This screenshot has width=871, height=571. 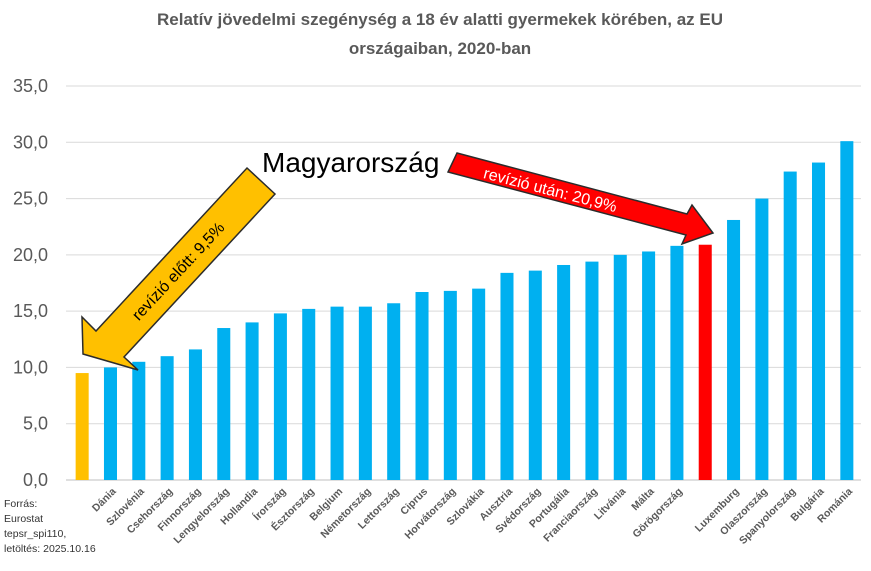 I want to click on y-axis-ticks: 0,0 5,0 10,0 15,0 20,0 25,0 30,0 35,0, so click(x=30, y=283).